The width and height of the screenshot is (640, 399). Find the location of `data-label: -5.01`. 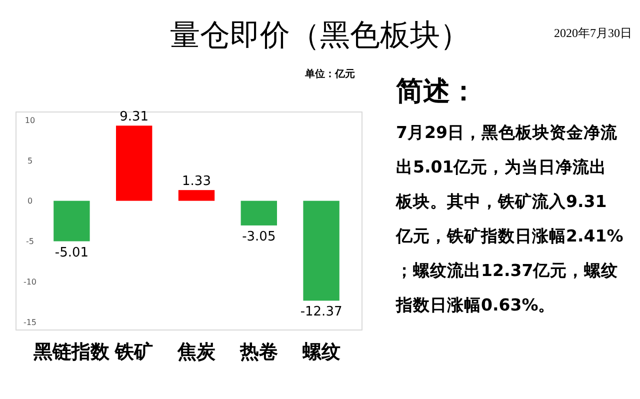

data-label: -5.01 is located at coordinates (71, 252).